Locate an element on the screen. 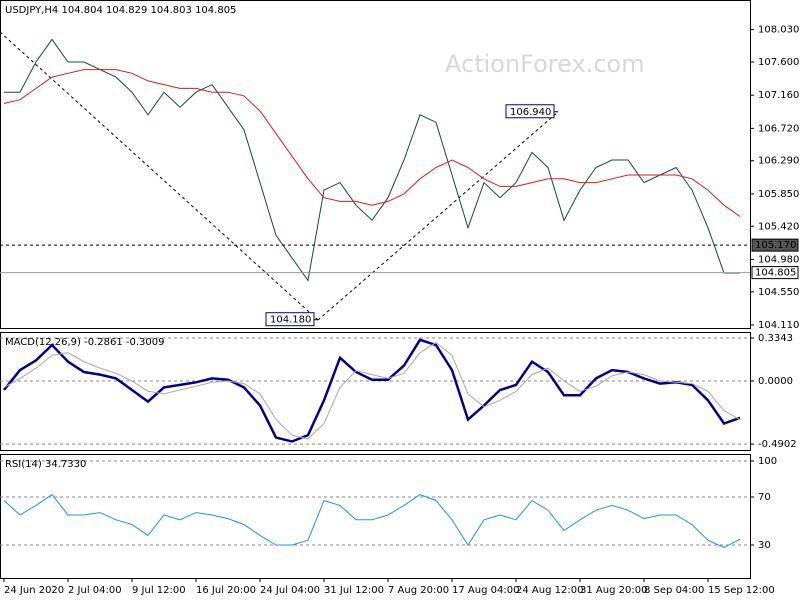 This screenshot has width=800, height=600. x-tick-label: 8 Sep 04:00 is located at coordinates (674, 590).